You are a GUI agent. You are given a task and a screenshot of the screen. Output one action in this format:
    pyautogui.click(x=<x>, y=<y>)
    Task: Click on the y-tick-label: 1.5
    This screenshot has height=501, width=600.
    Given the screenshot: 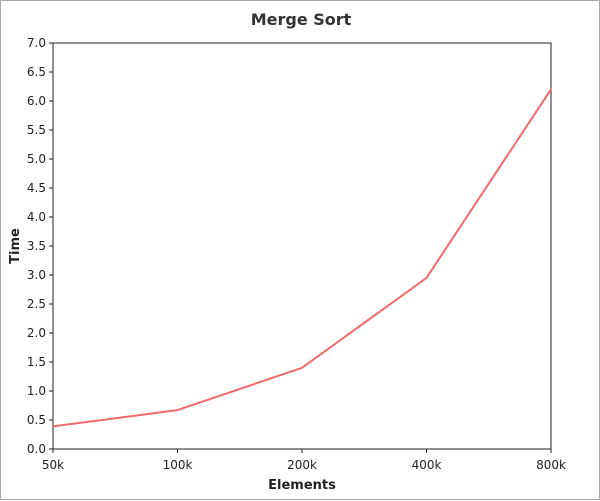 What is the action you would take?
    pyautogui.click(x=36, y=362)
    